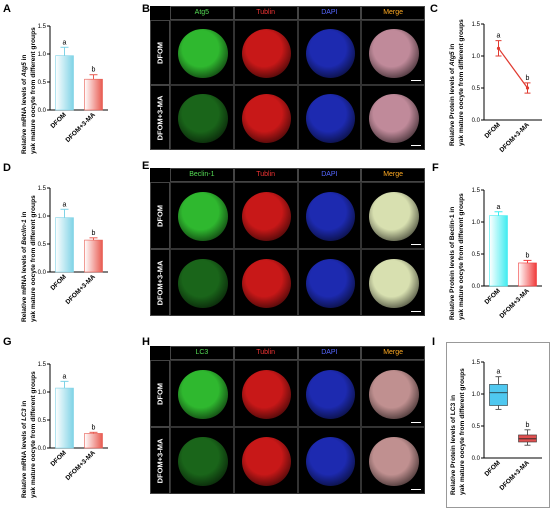 This screenshot has width=550, height=513. What do you see at coordinates (58, 120) in the screenshot?
I see `panel-a-category-label: DFOM` at bounding box center [58, 120].